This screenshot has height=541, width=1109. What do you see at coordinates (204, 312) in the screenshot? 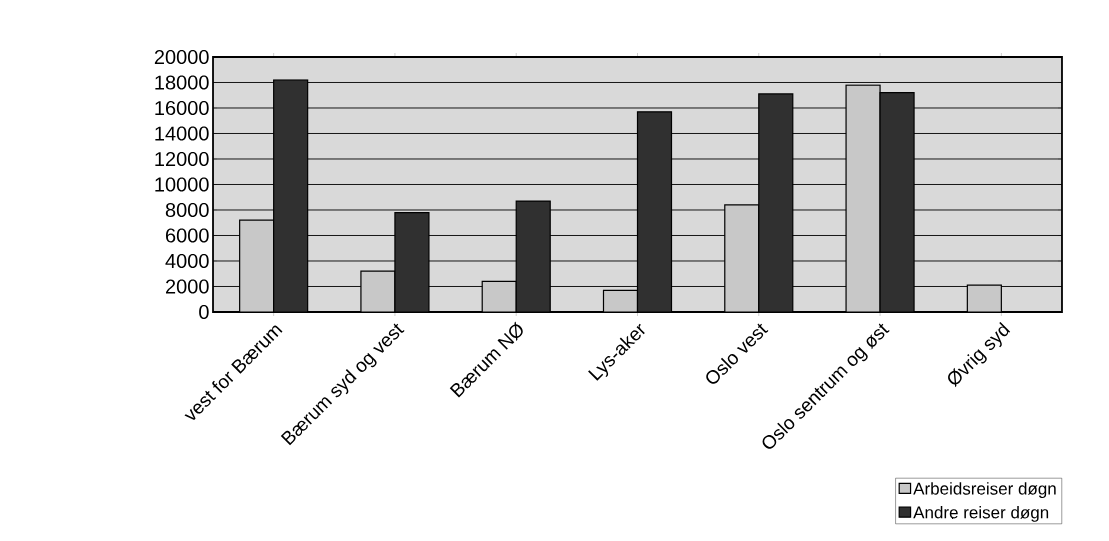
I see `y-tick-label: 0` at bounding box center [204, 312].